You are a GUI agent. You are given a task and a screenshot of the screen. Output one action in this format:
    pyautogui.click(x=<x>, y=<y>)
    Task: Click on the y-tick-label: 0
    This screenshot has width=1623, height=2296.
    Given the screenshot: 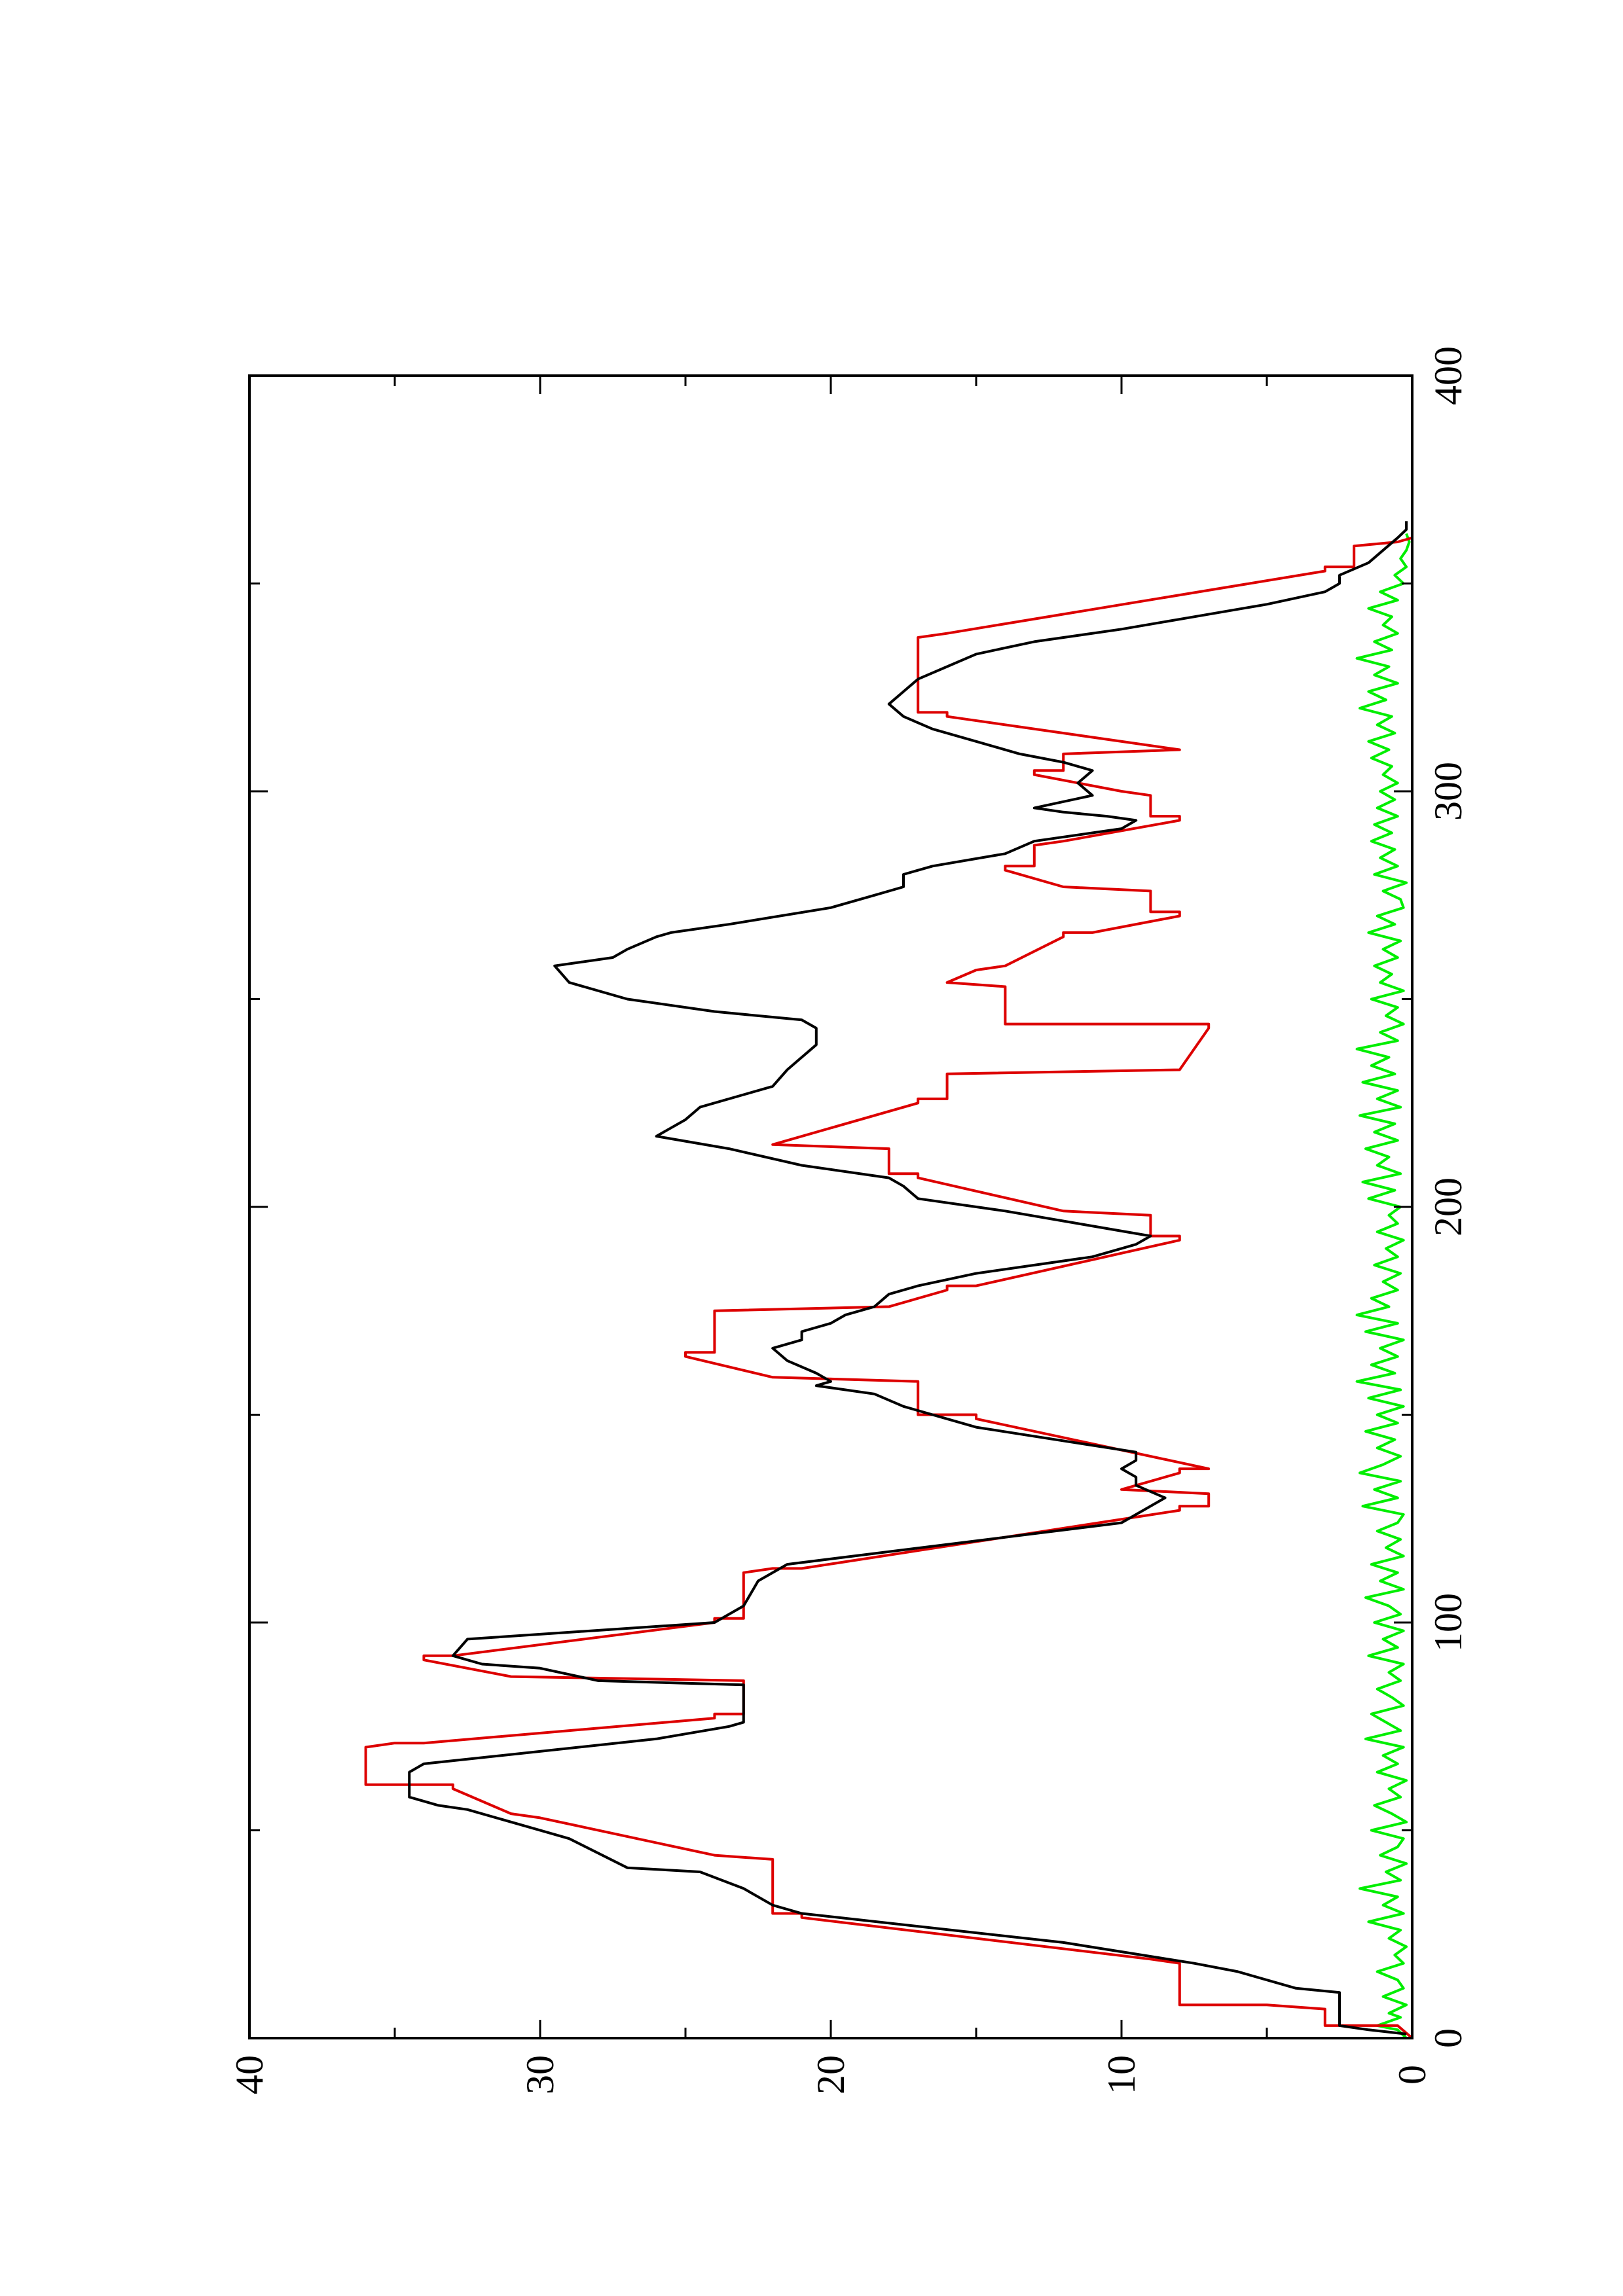 What is the action you would take?
    pyautogui.click(x=1412, y=2075)
    